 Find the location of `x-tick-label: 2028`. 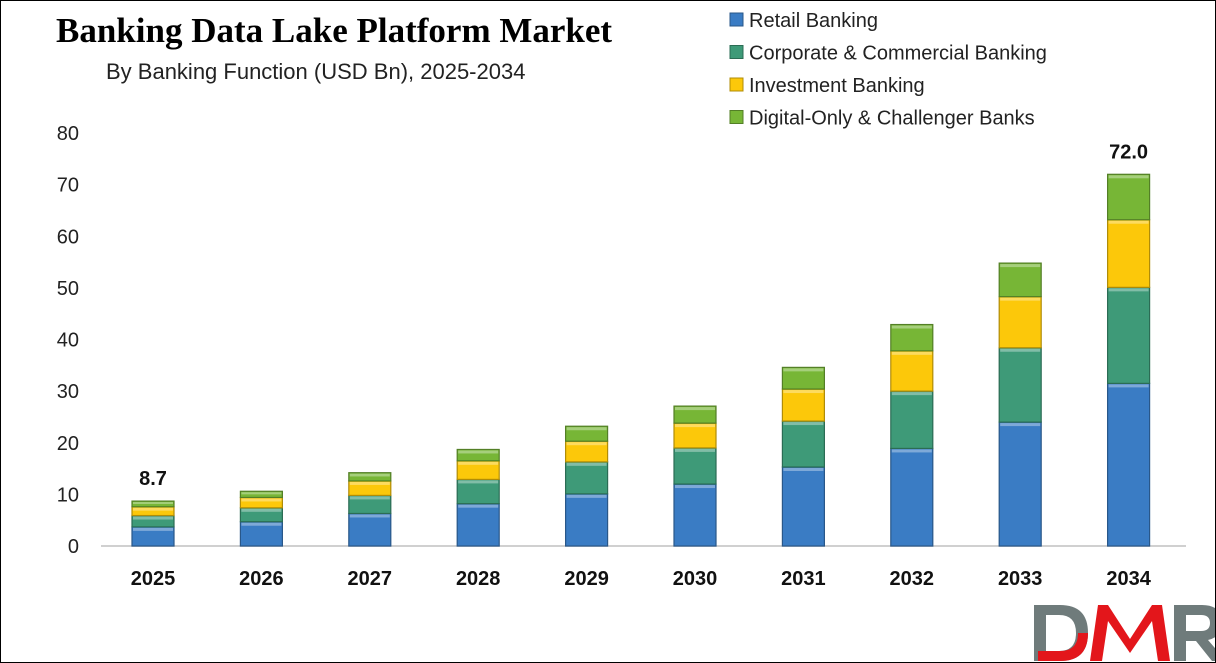

x-tick-label: 2028 is located at coordinates (478, 579).